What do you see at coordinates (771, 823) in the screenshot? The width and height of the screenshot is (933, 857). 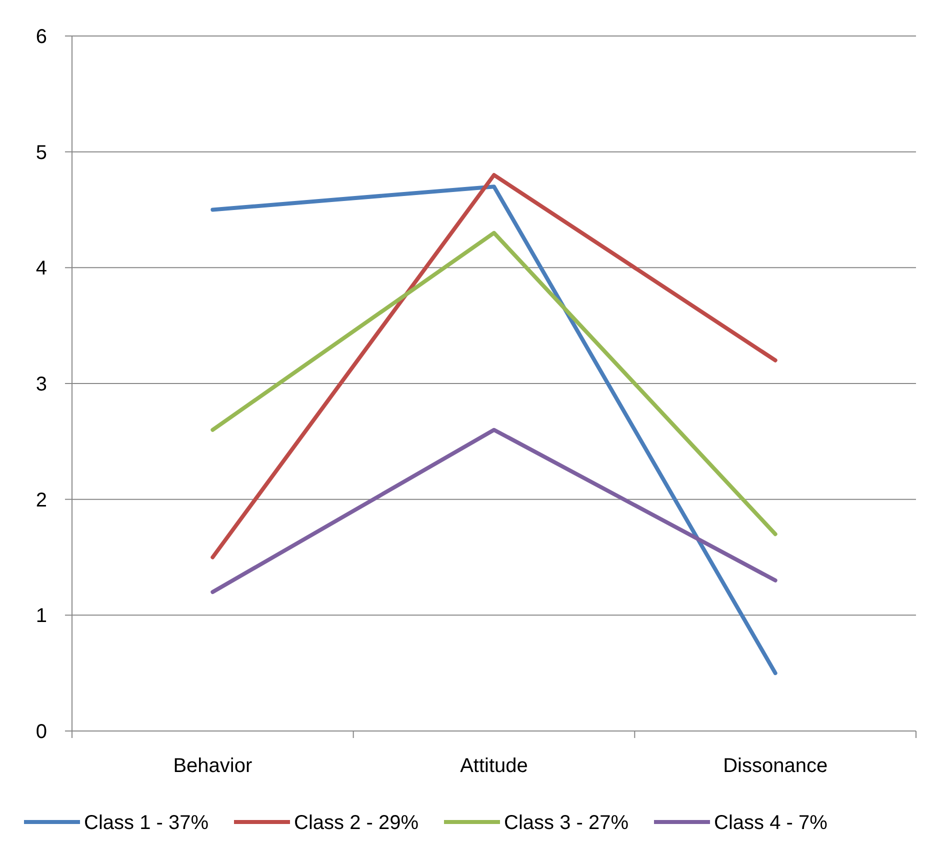 I see `legend-label: Class 4 - 7%` at bounding box center [771, 823].